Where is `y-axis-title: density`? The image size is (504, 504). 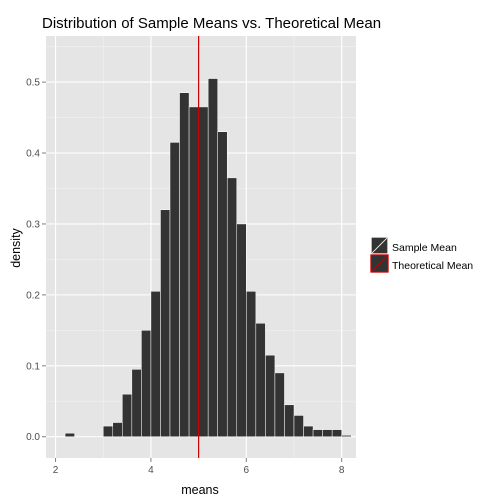
y-axis-title: density is located at coordinates (16, 247).